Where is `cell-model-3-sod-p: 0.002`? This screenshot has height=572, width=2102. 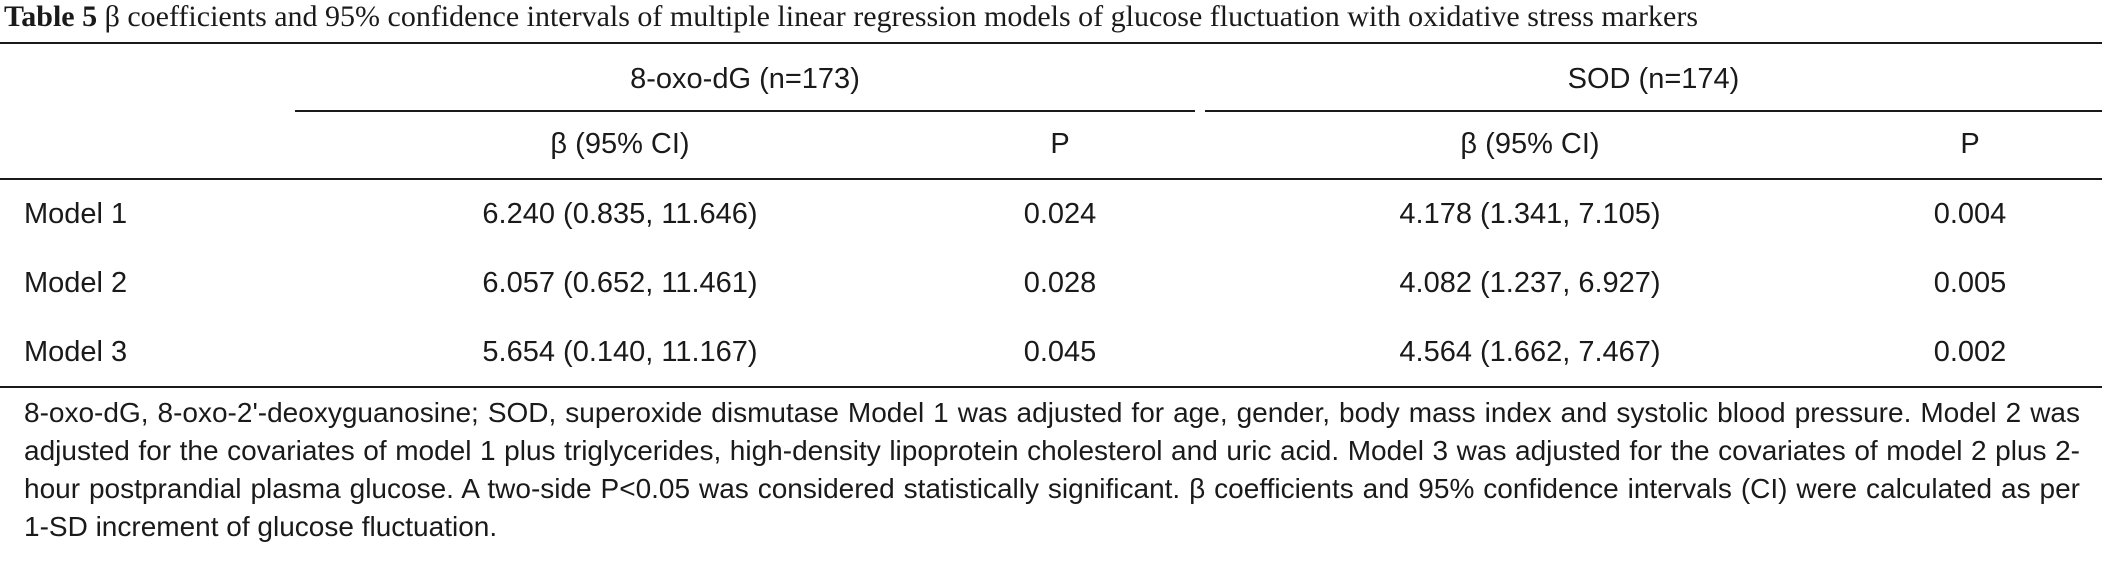
cell-model-3-sod-p: 0.002 is located at coordinates (1970, 352).